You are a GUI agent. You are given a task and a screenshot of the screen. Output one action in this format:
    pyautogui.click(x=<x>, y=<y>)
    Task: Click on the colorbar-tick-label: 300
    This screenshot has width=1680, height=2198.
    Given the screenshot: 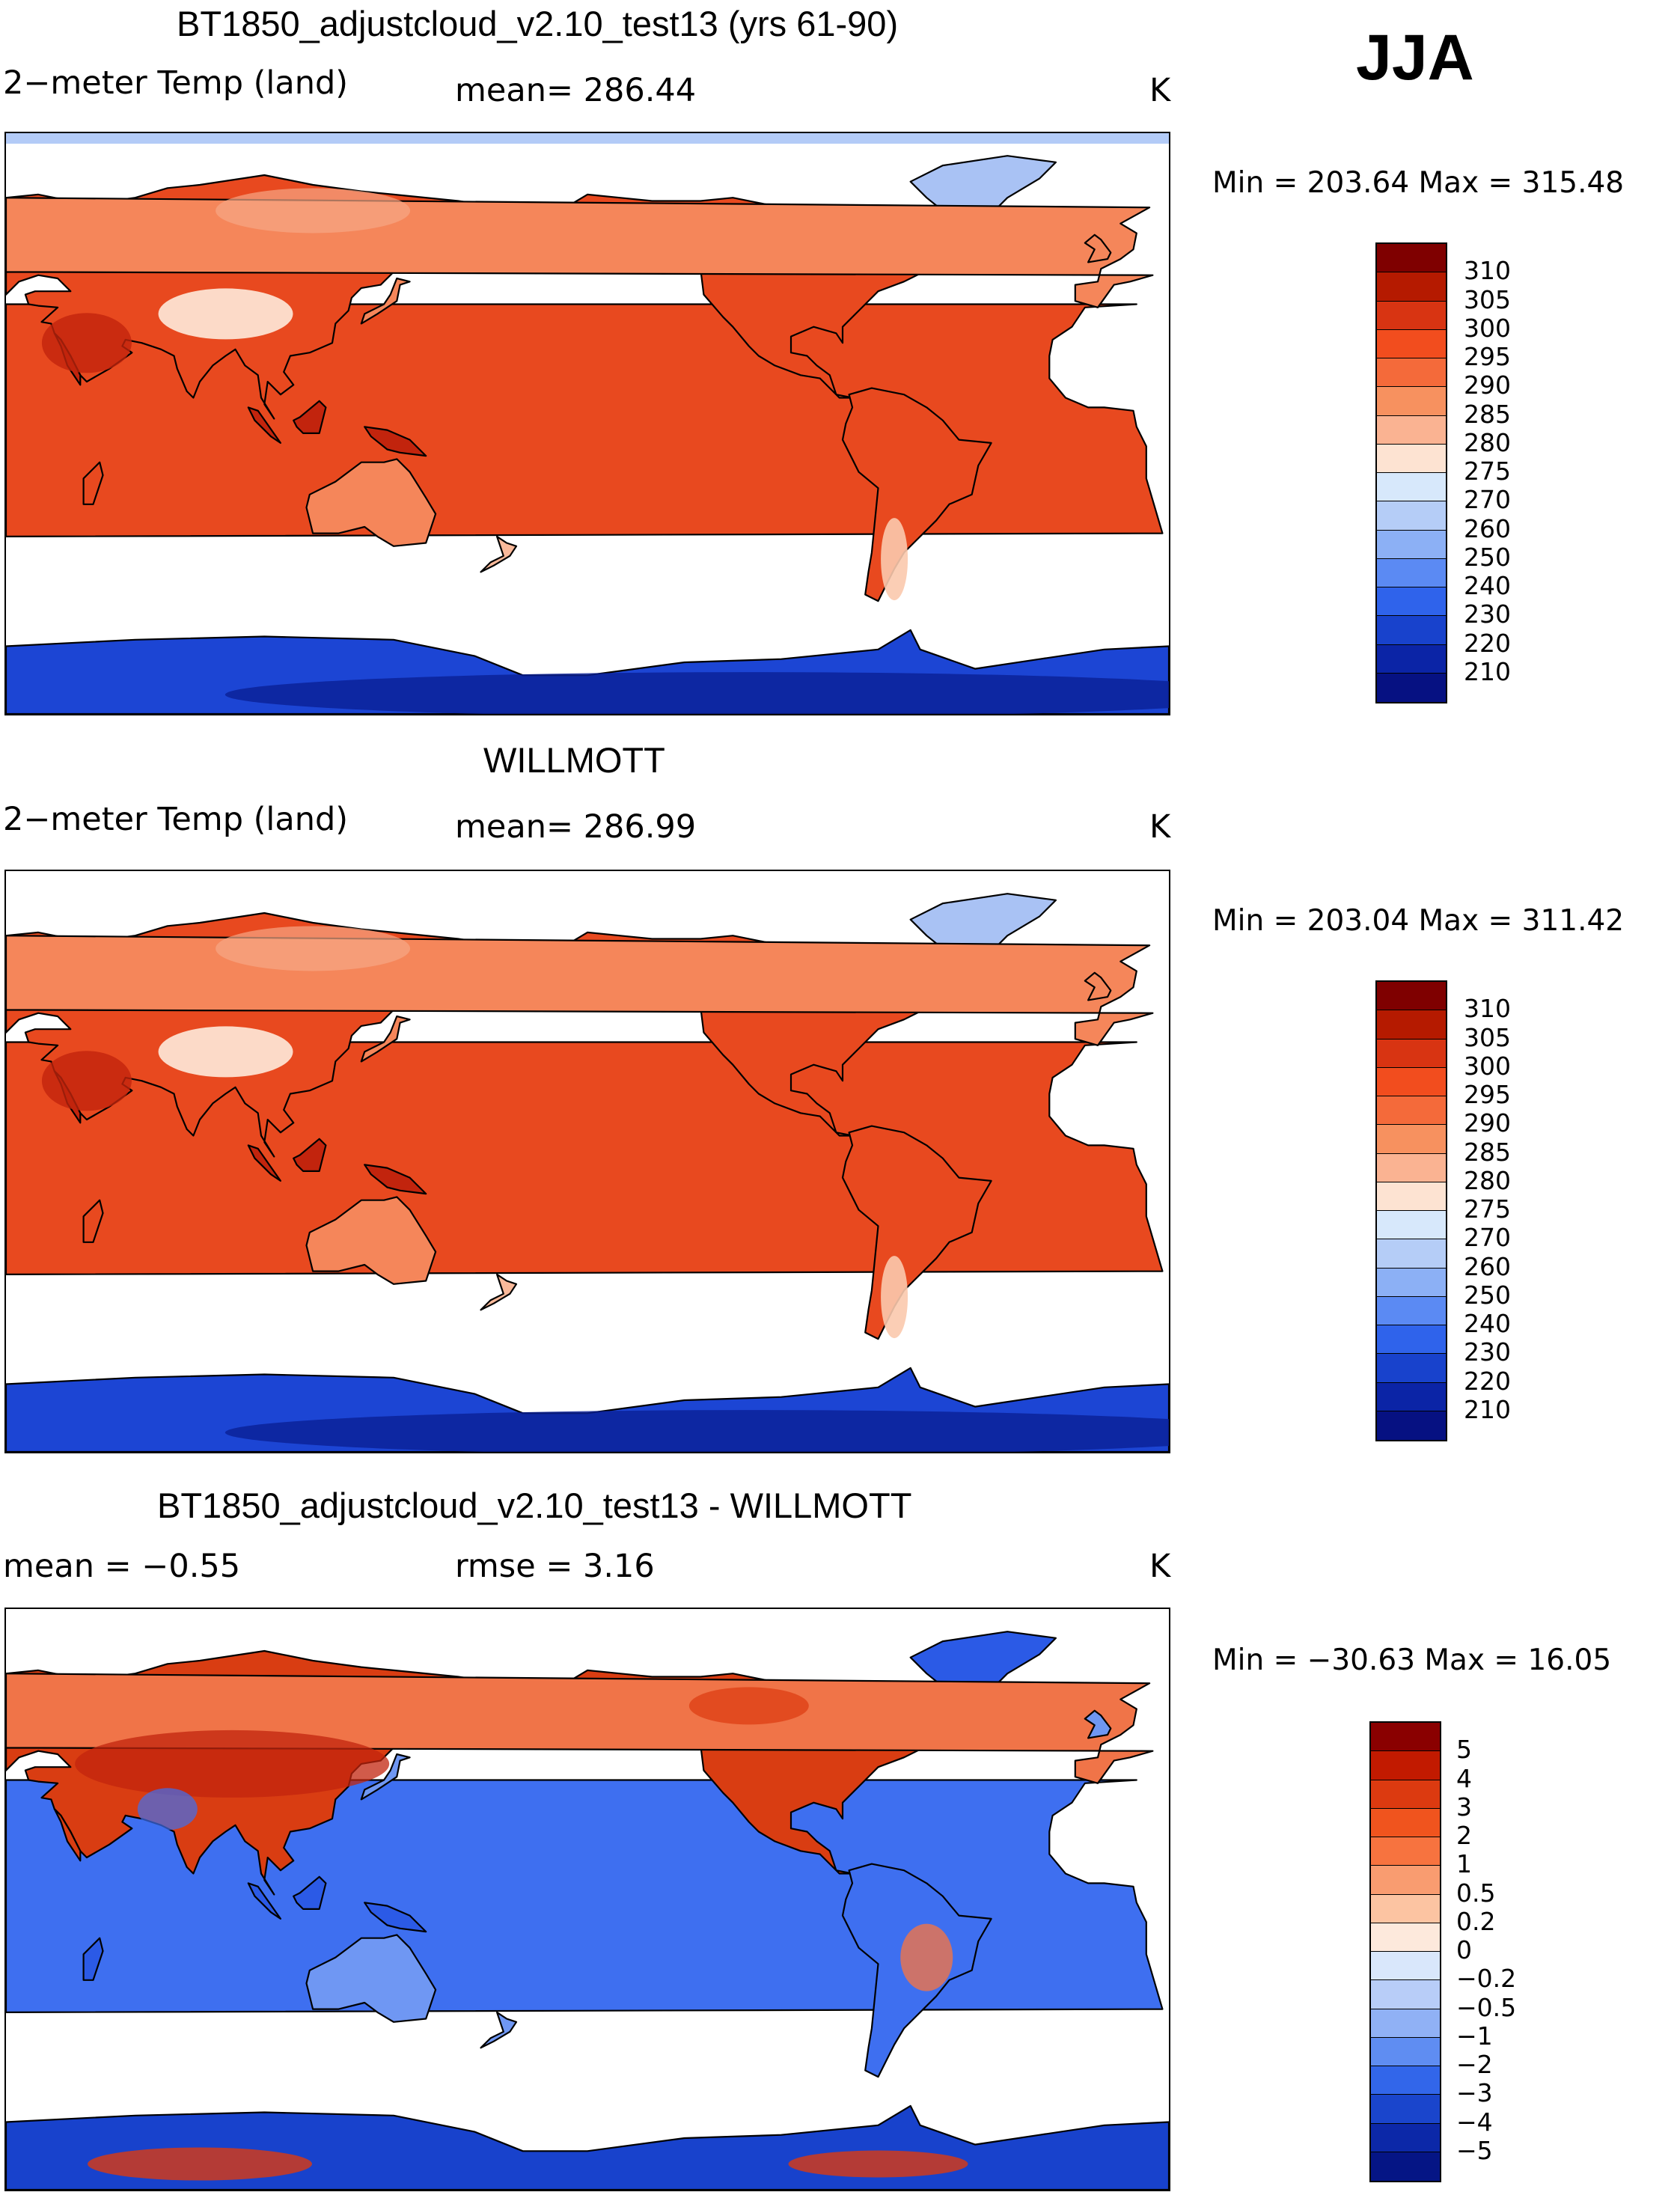 What is the action you would take?
    pyautogui.click(x=1487, y=328)
    